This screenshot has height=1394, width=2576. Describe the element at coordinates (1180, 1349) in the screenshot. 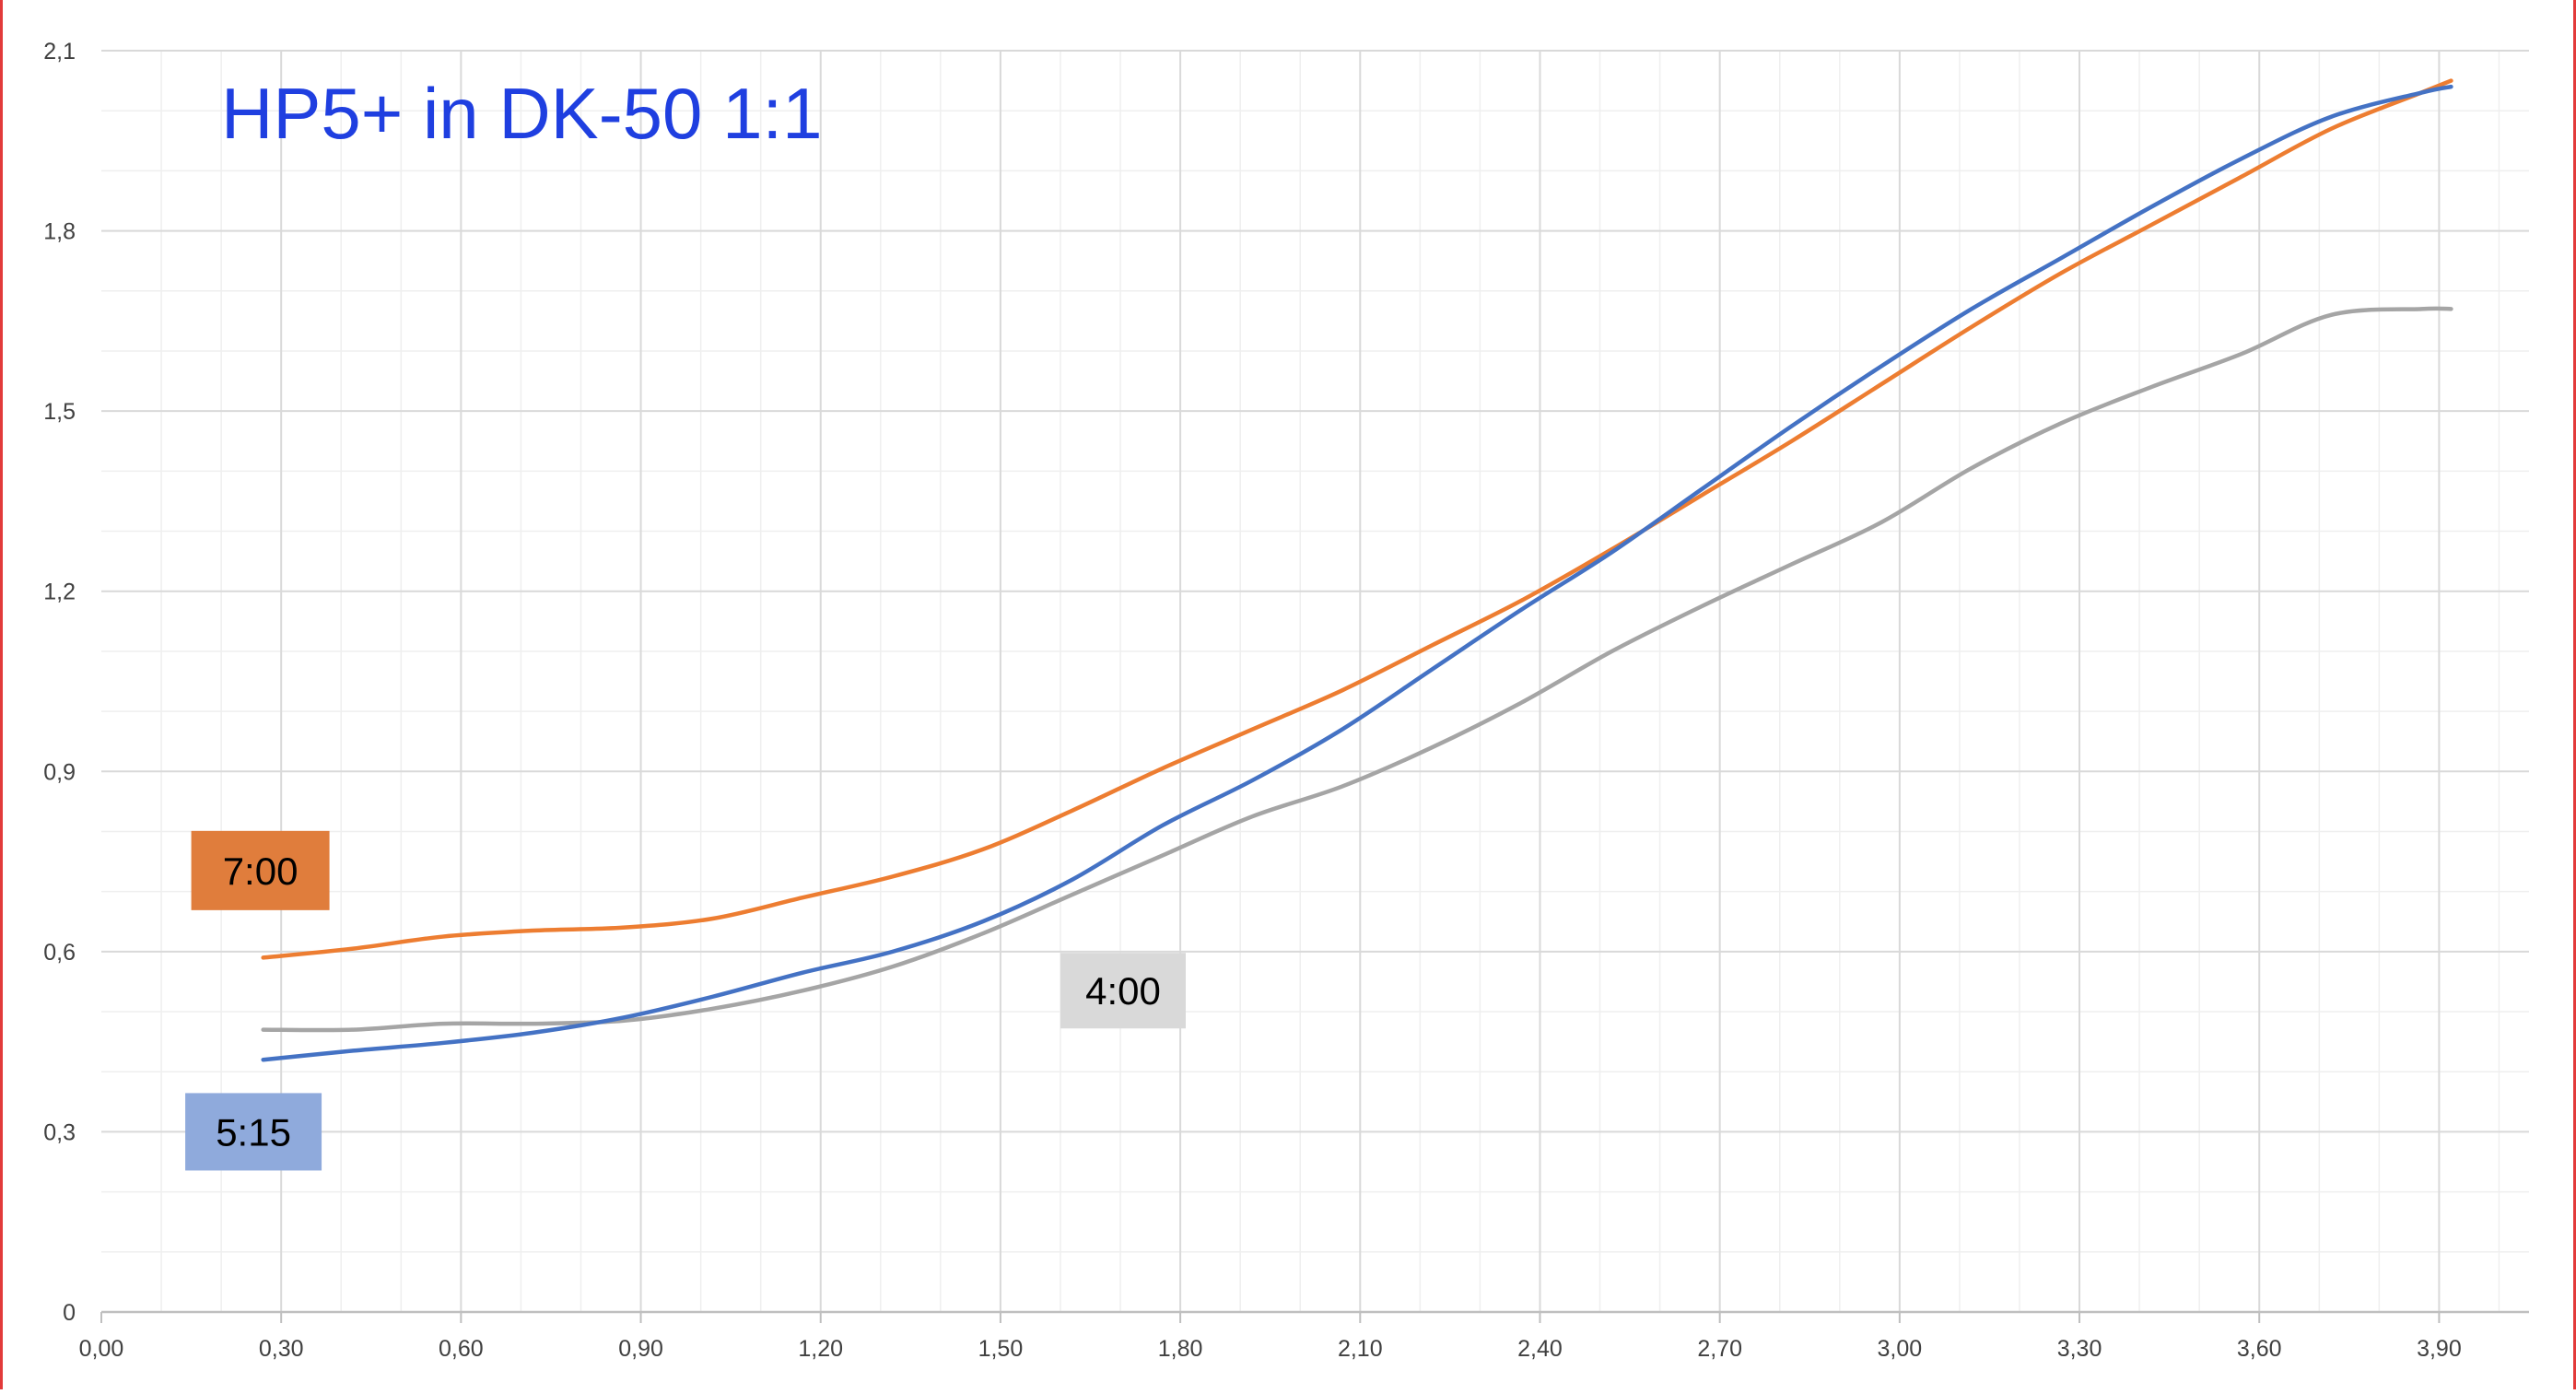

I see `x-tick-label: 1,80` at that location.